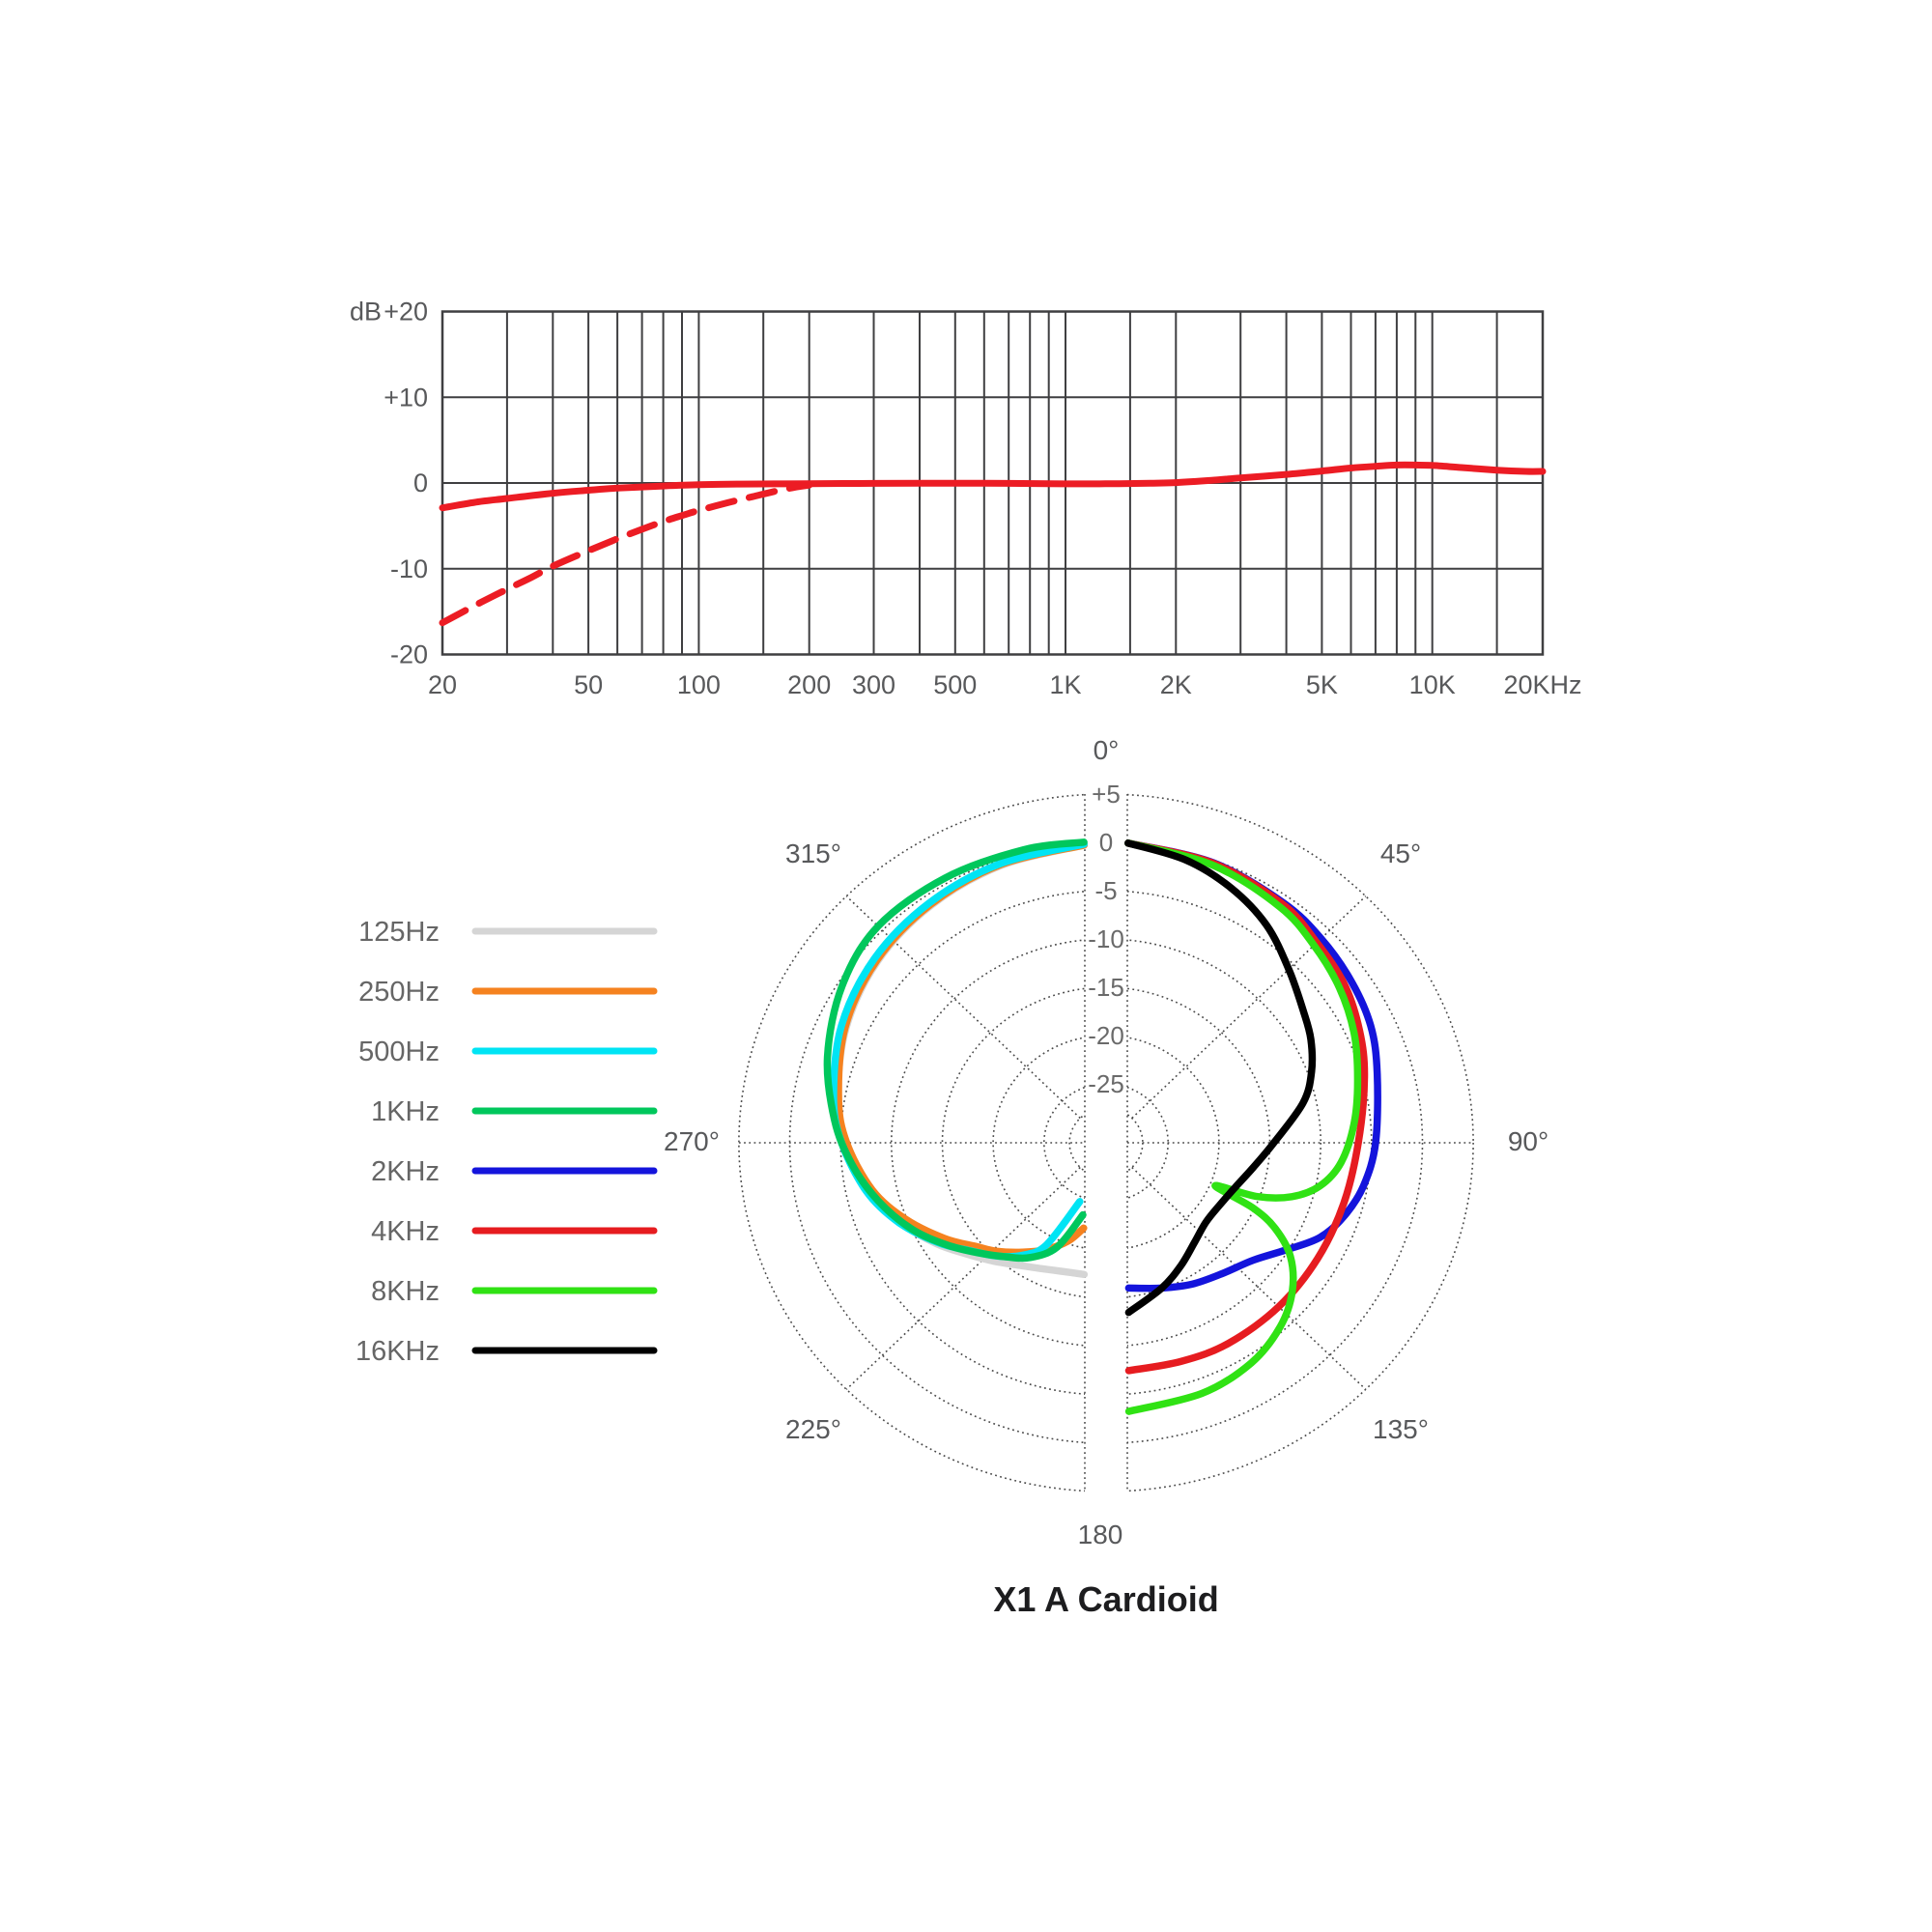 This screenshot has height=1932, width=1932. I want to click on fr-xtick-label: 20KHz, so click(1542, 684).